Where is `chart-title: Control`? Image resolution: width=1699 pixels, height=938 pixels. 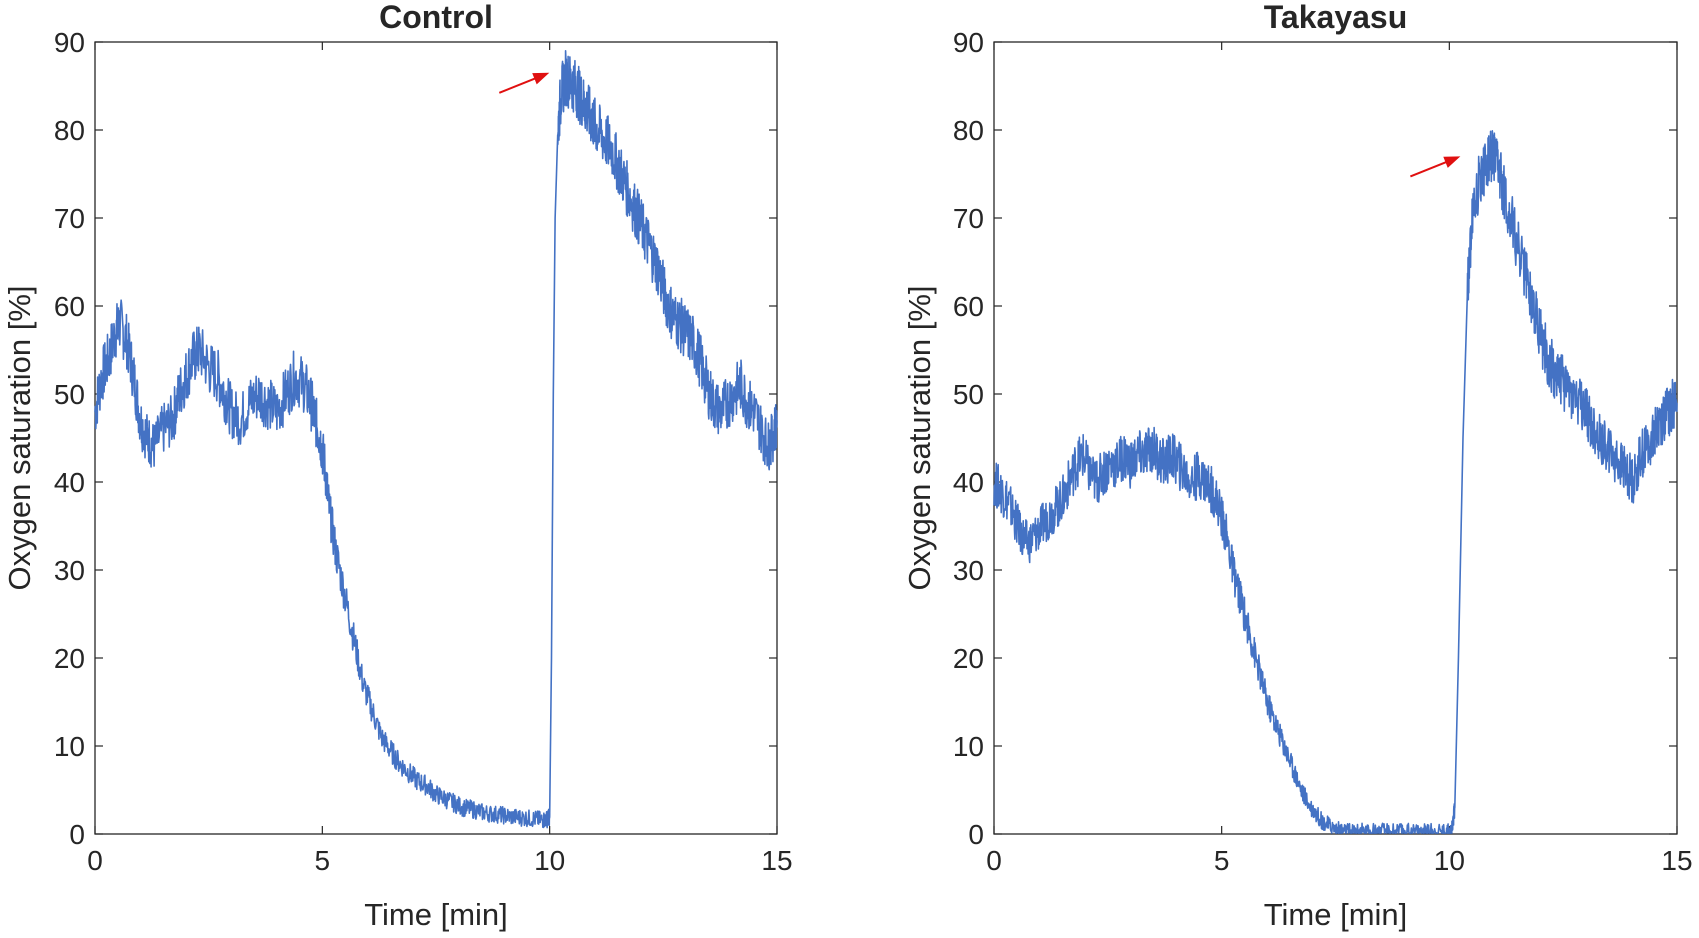 chart-title: Control is located at coordinates (436, 17).